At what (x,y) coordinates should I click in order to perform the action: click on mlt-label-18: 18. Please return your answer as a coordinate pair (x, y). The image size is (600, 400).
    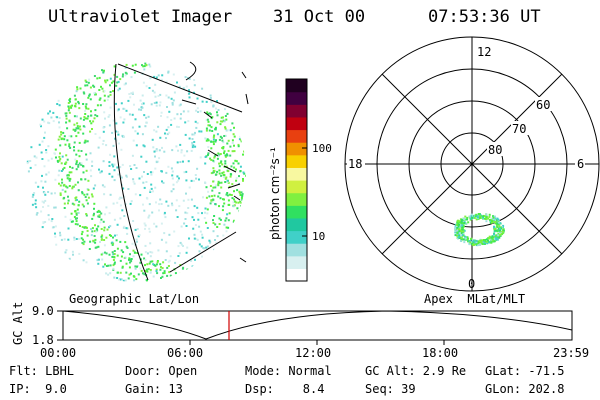
    Looking at the image, I should click on (355, 164).